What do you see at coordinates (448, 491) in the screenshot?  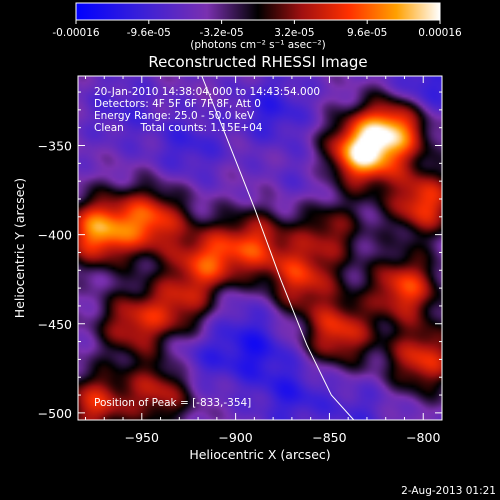 I see `timestamp: 2-Aug-2013 01:21` at bounding box center [448, 491].